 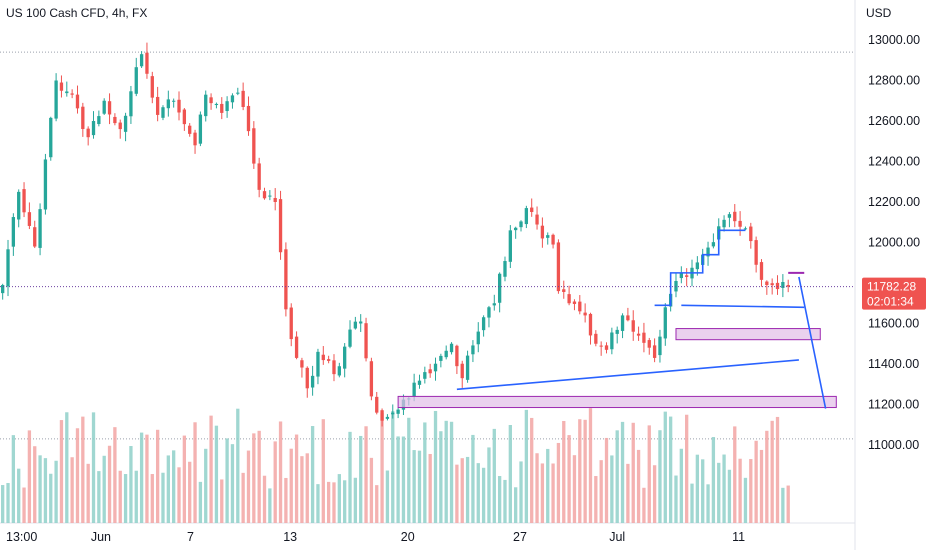 What do you see at coordinates (743, 306) in the screenshot?
I see `neckline` at bounding box center [743, 306].